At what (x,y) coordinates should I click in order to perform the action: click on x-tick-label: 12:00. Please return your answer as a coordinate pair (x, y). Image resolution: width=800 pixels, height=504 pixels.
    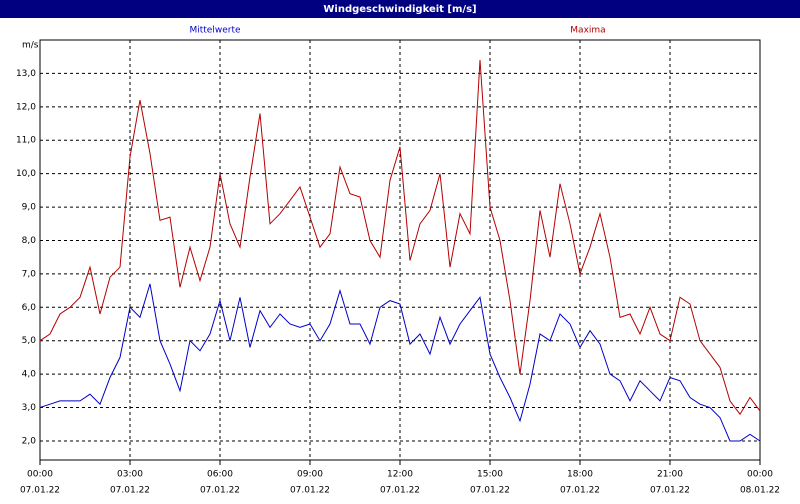
    Looking at the image, I should click on (400, 475).